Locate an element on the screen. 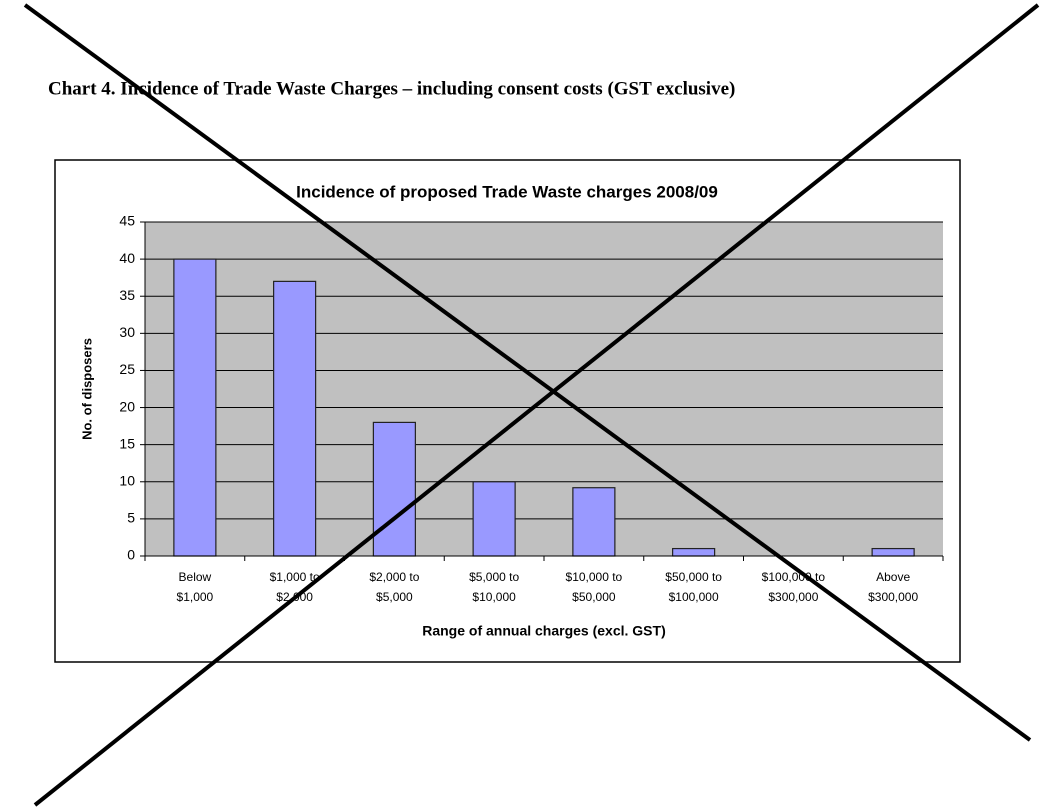 The height and width of the screenshot is (810, 1041). y-tick-label: 5 is located at coordinates (131, 518).